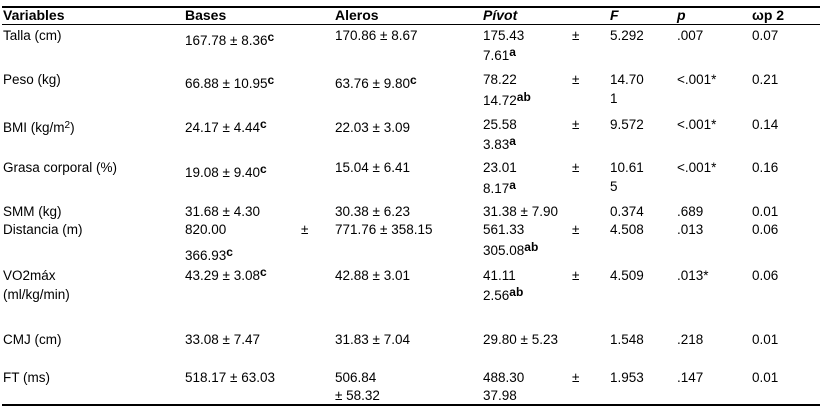 The width and height of the screenshot is (823, 409). What do you see at coordinates (768, 15) in the screenshot?
I see `header-omega-p2: ωp 2` at bounding box center [768, 15].